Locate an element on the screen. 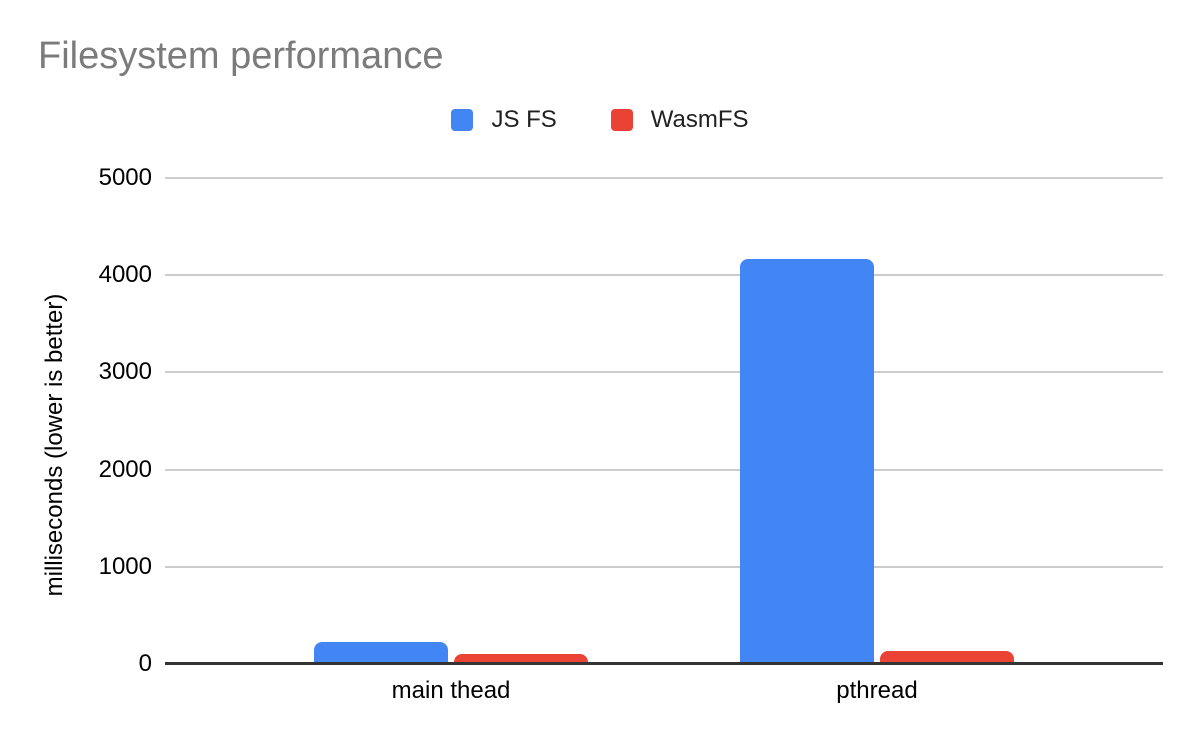 The image size is (1200, 742). x-axis-label-main-thead: main thead is located at coordinates (451, 690).